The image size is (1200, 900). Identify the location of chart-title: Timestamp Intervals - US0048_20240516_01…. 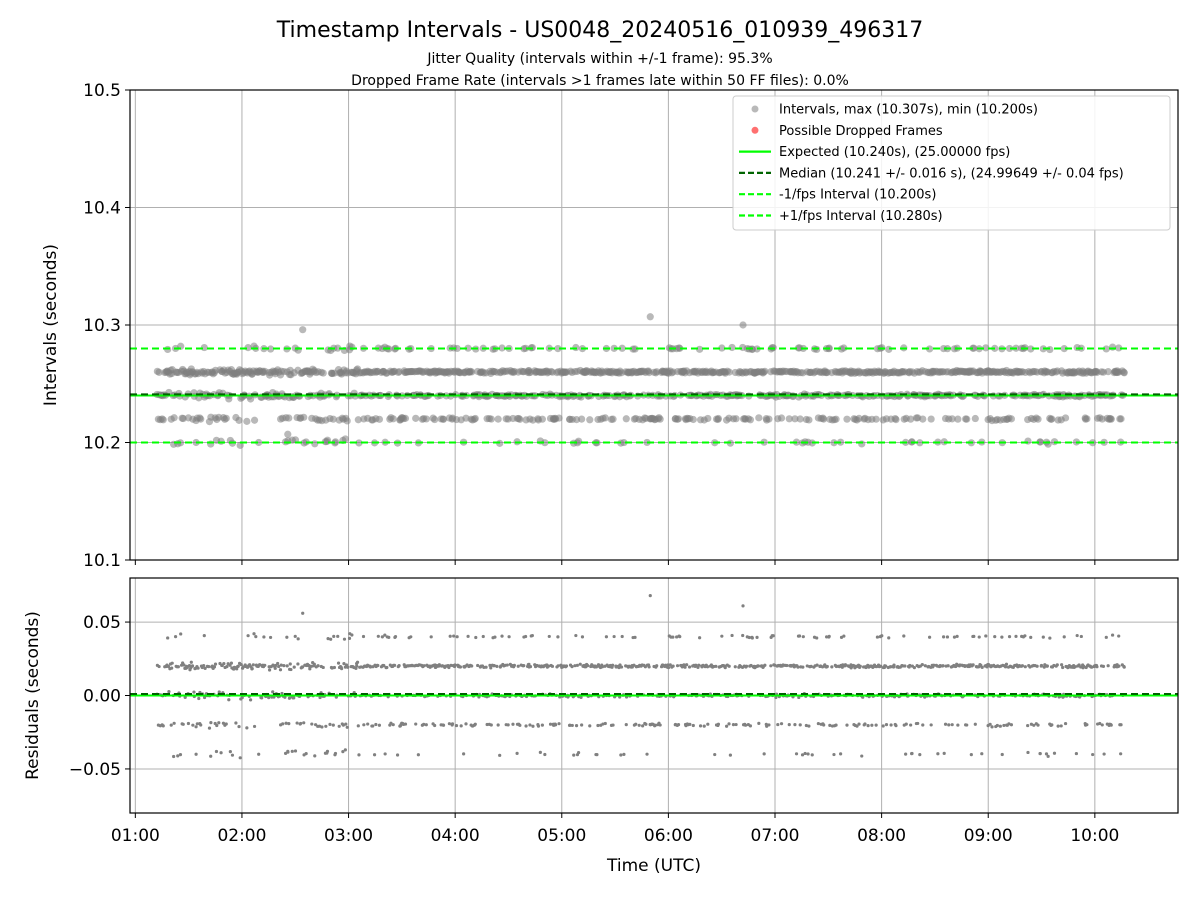
(599, 30).